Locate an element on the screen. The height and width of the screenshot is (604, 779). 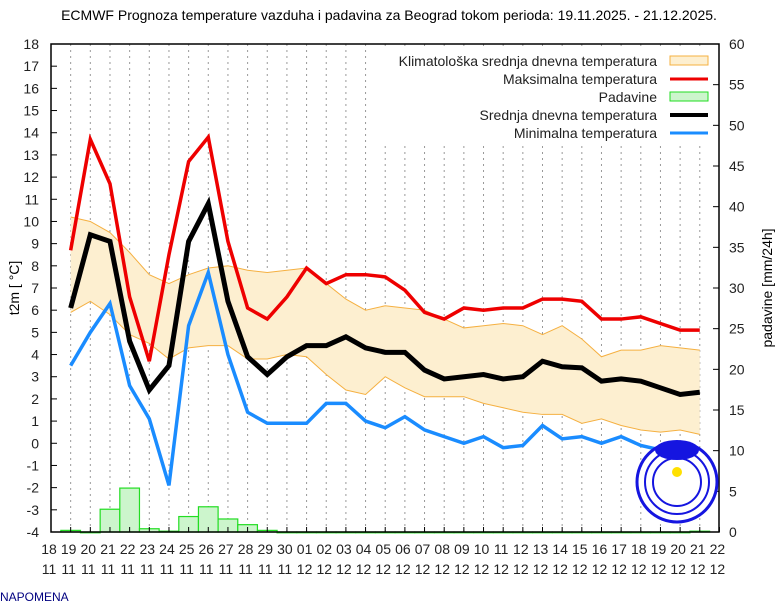
y2-tick-label: 5 is located at coordinates (733, 491).